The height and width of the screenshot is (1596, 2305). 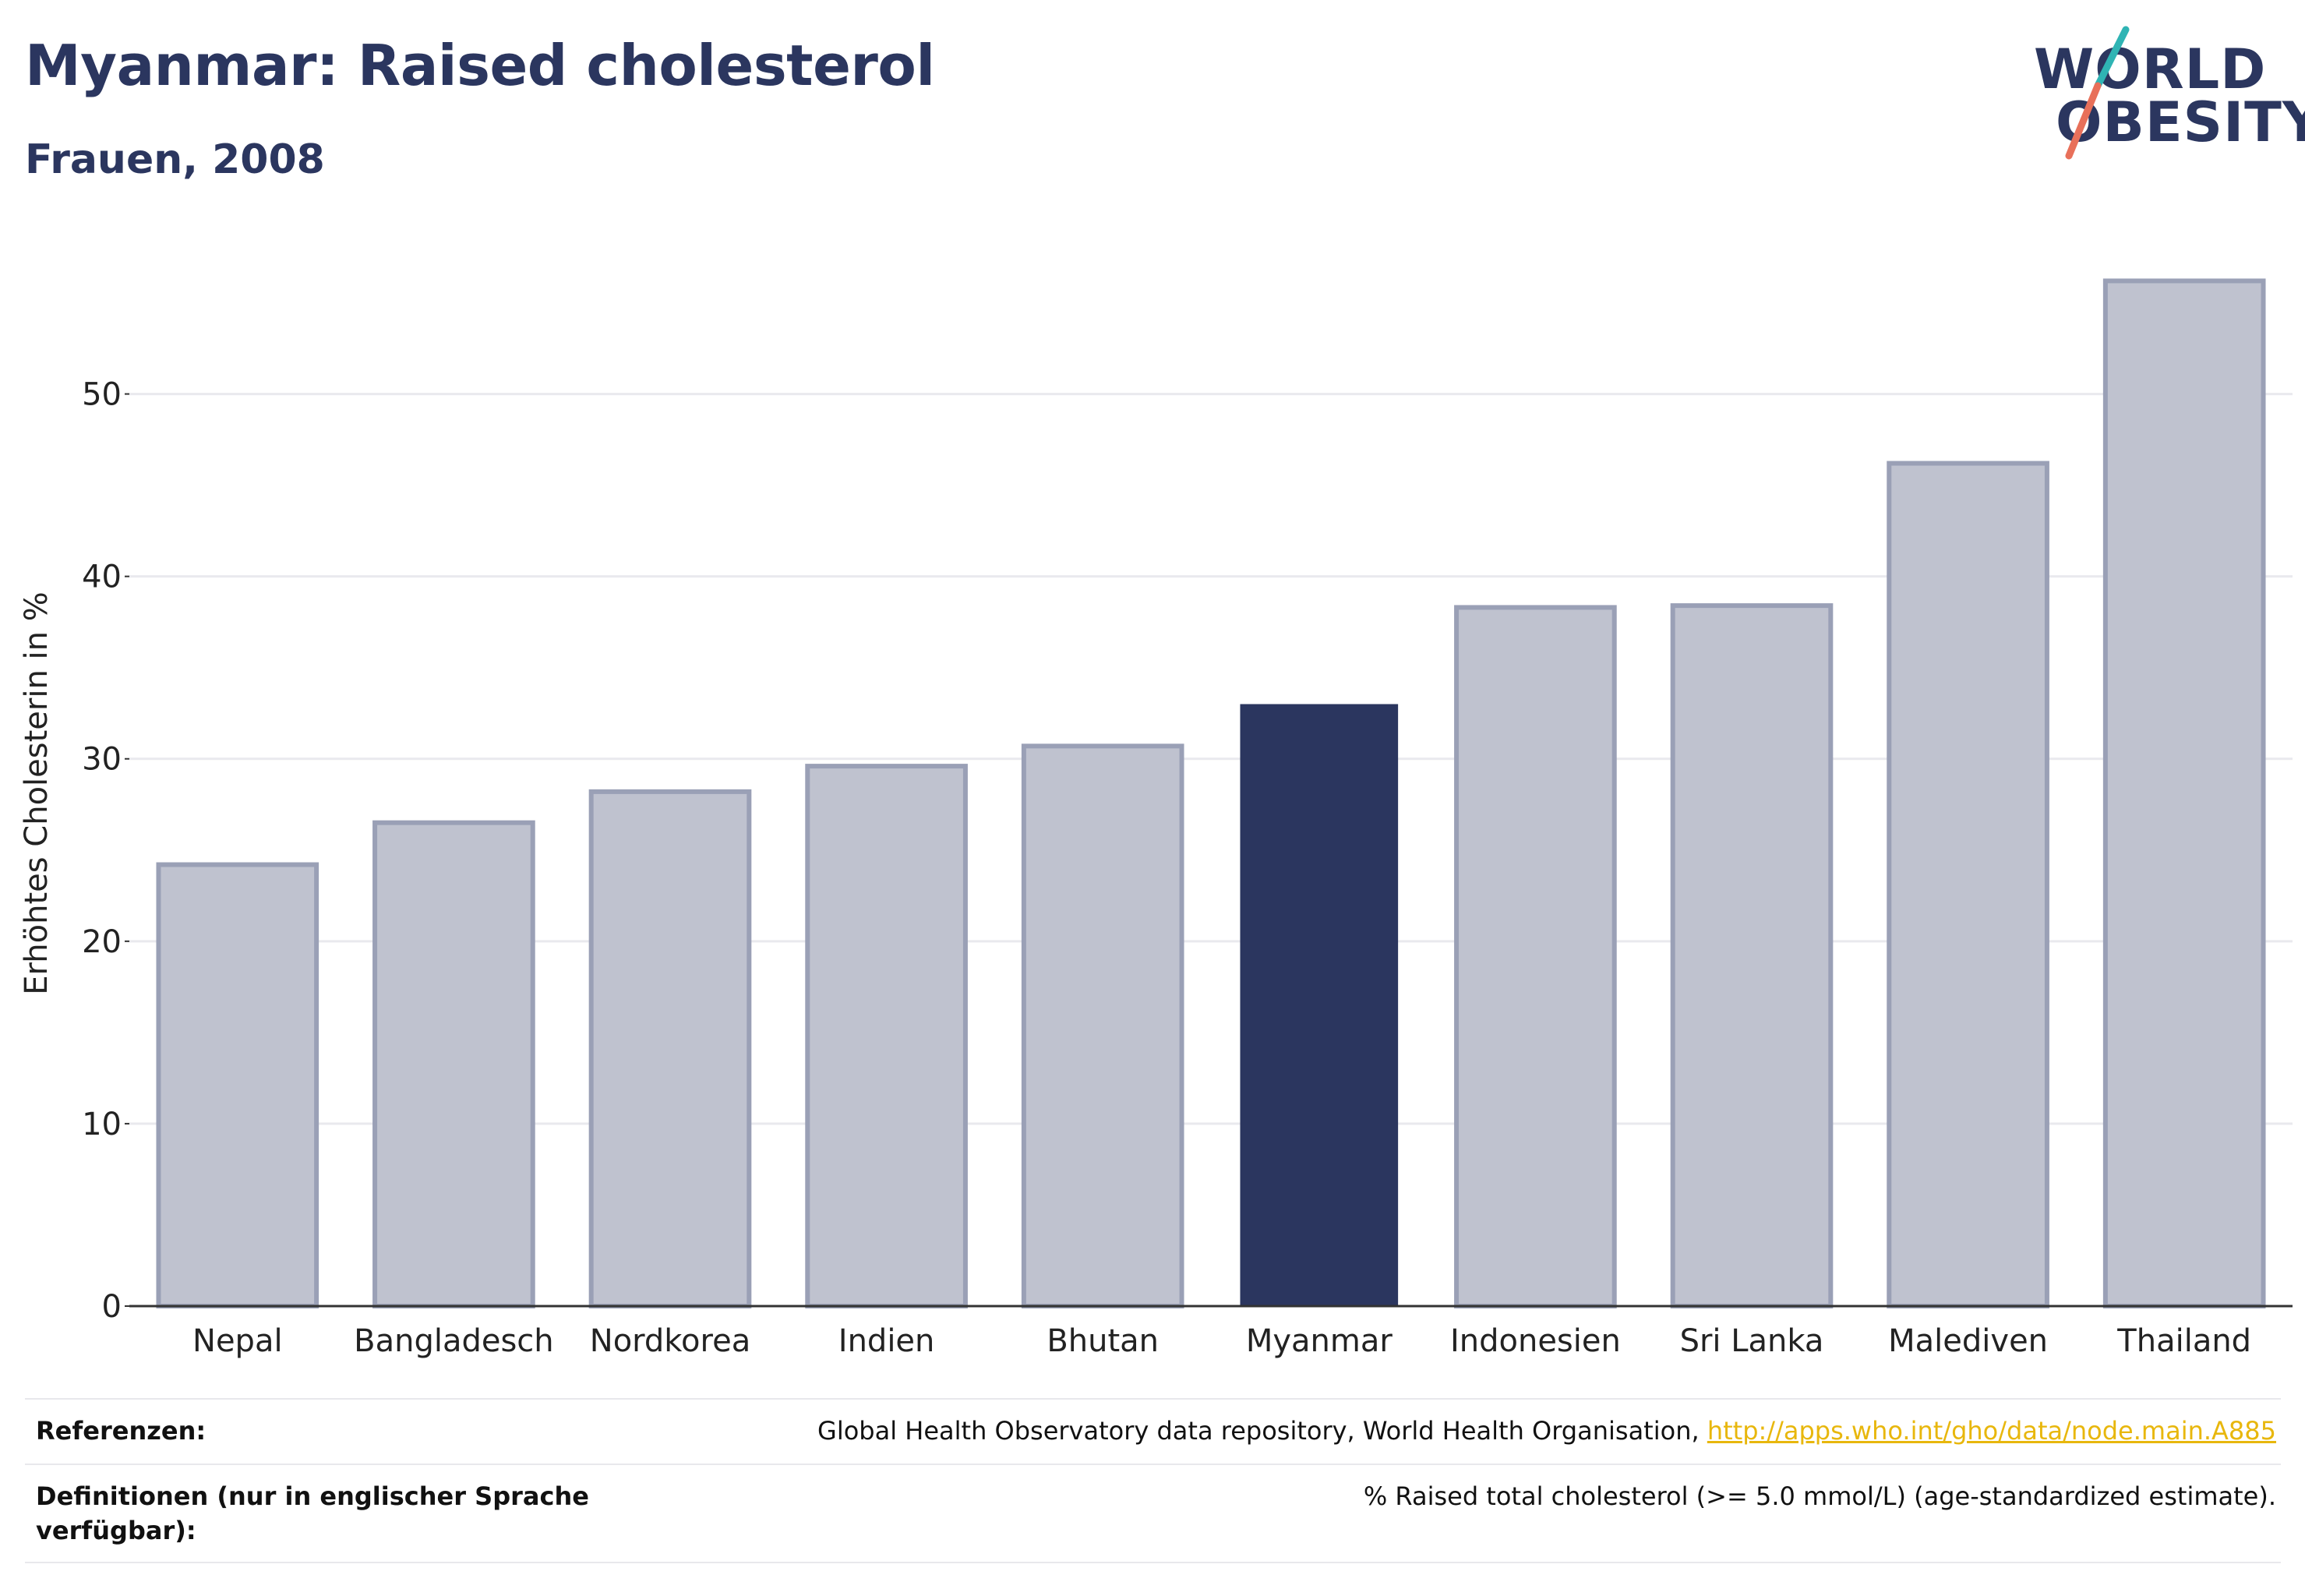 I want to click on y-tick-label: 20, so click(x=102, y=942).